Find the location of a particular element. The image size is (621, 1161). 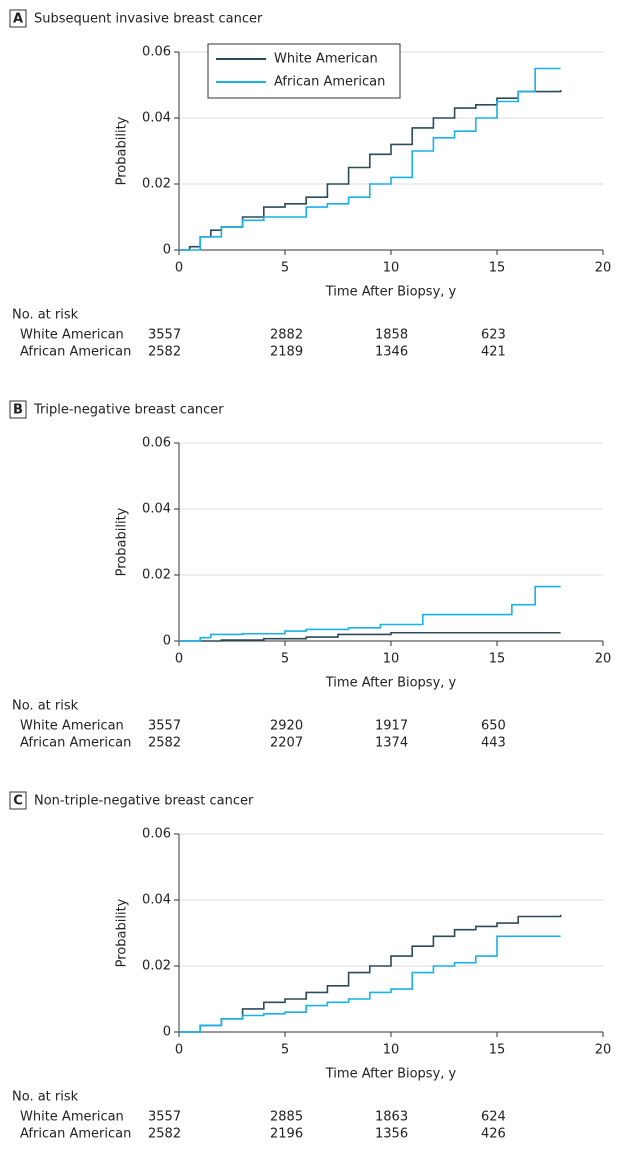

risk-count: 426 is located at coordinates (493, 1134).